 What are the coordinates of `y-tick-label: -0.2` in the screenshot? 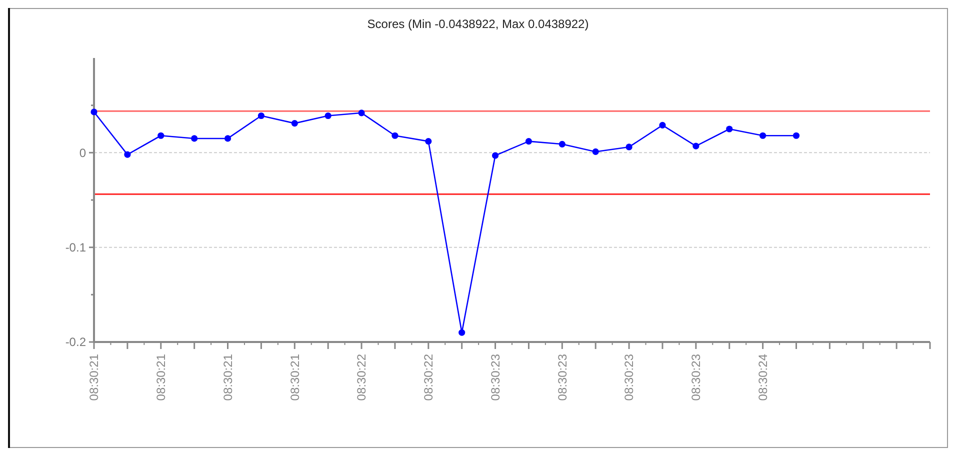 It's located at (75, 342).